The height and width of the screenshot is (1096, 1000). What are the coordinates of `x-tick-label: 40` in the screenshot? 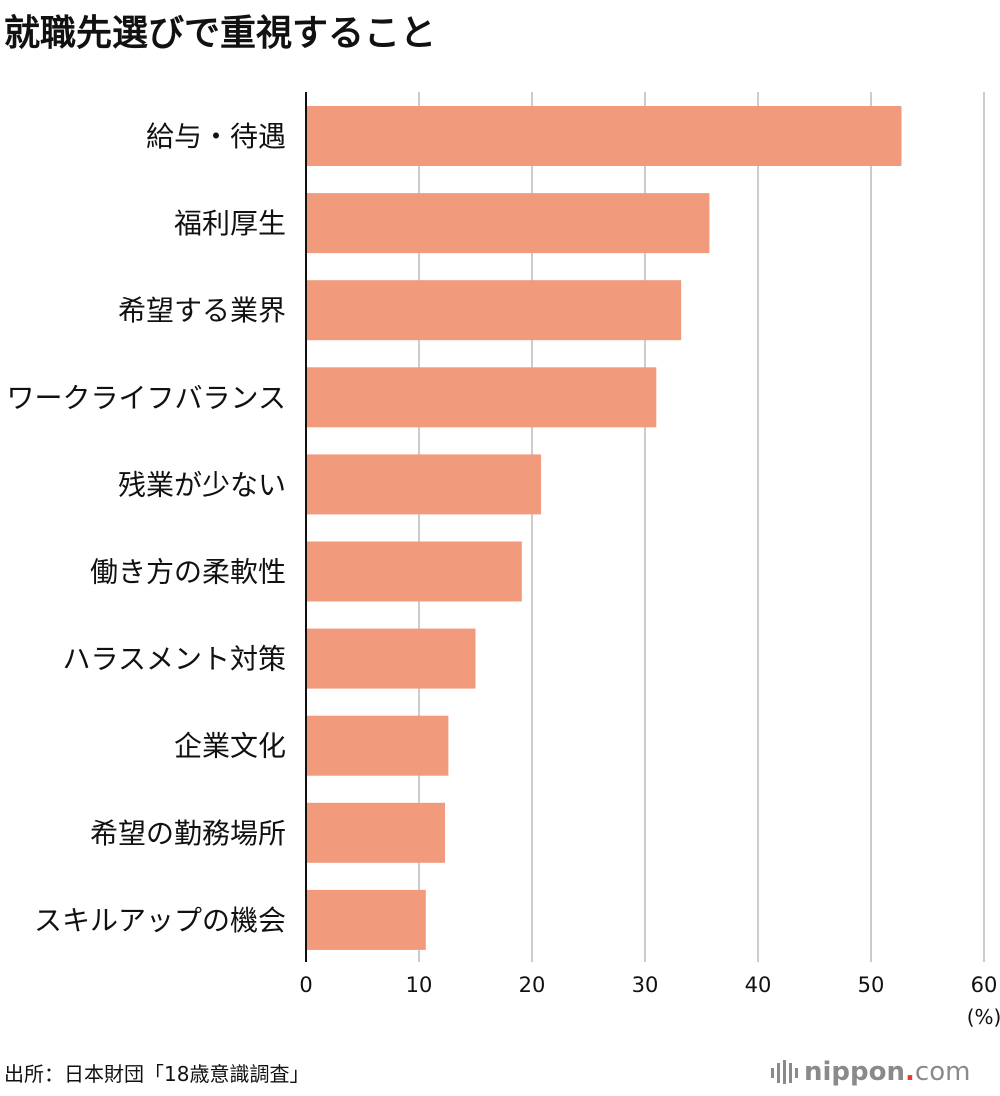 It's located at (758, 985).